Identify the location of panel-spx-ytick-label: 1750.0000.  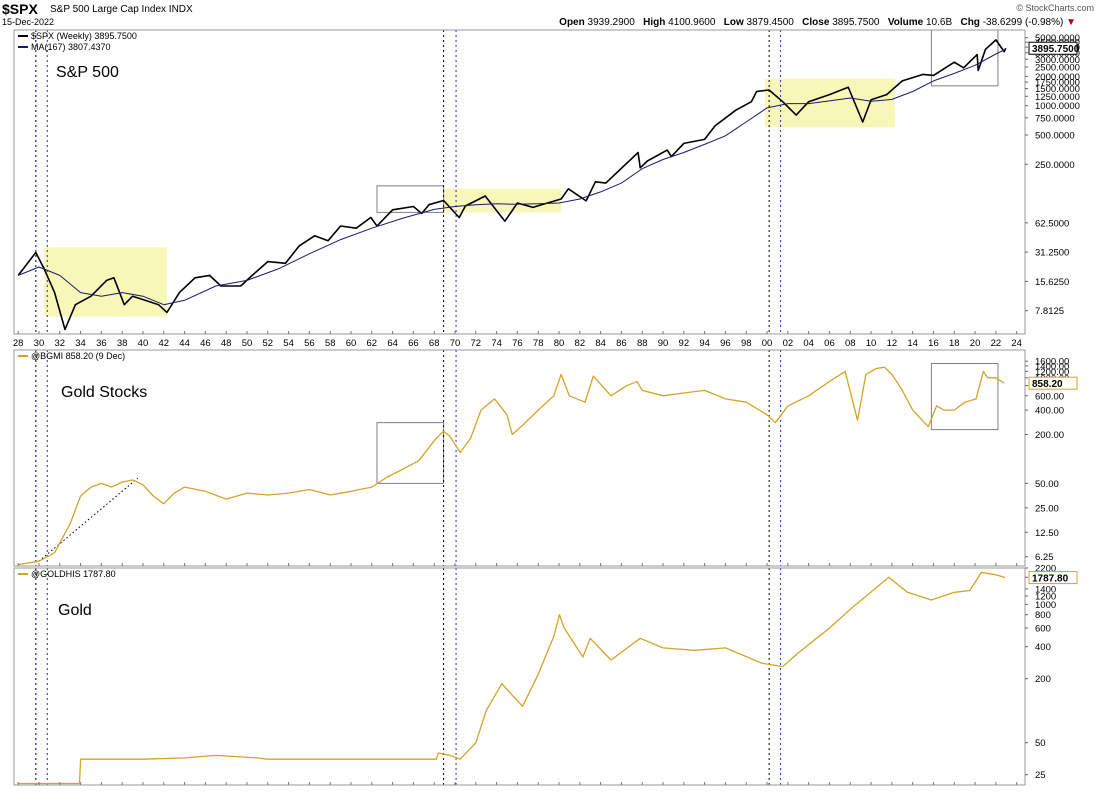
(1057, 83).